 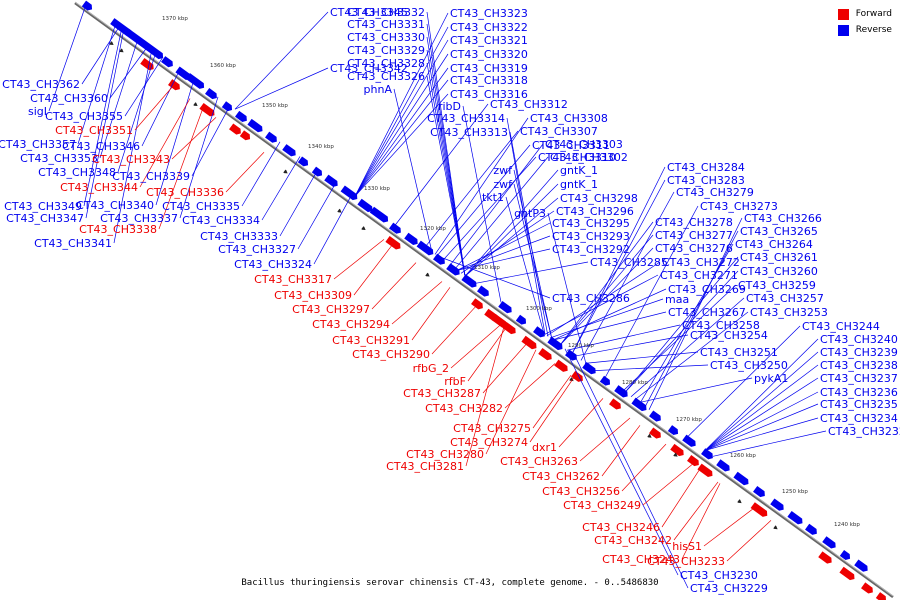 What do you see at coordinates (739, 352) in the screenshot?
I see `reverse-gene-label: CT43_CH3251` at bounding box center [739, 352].